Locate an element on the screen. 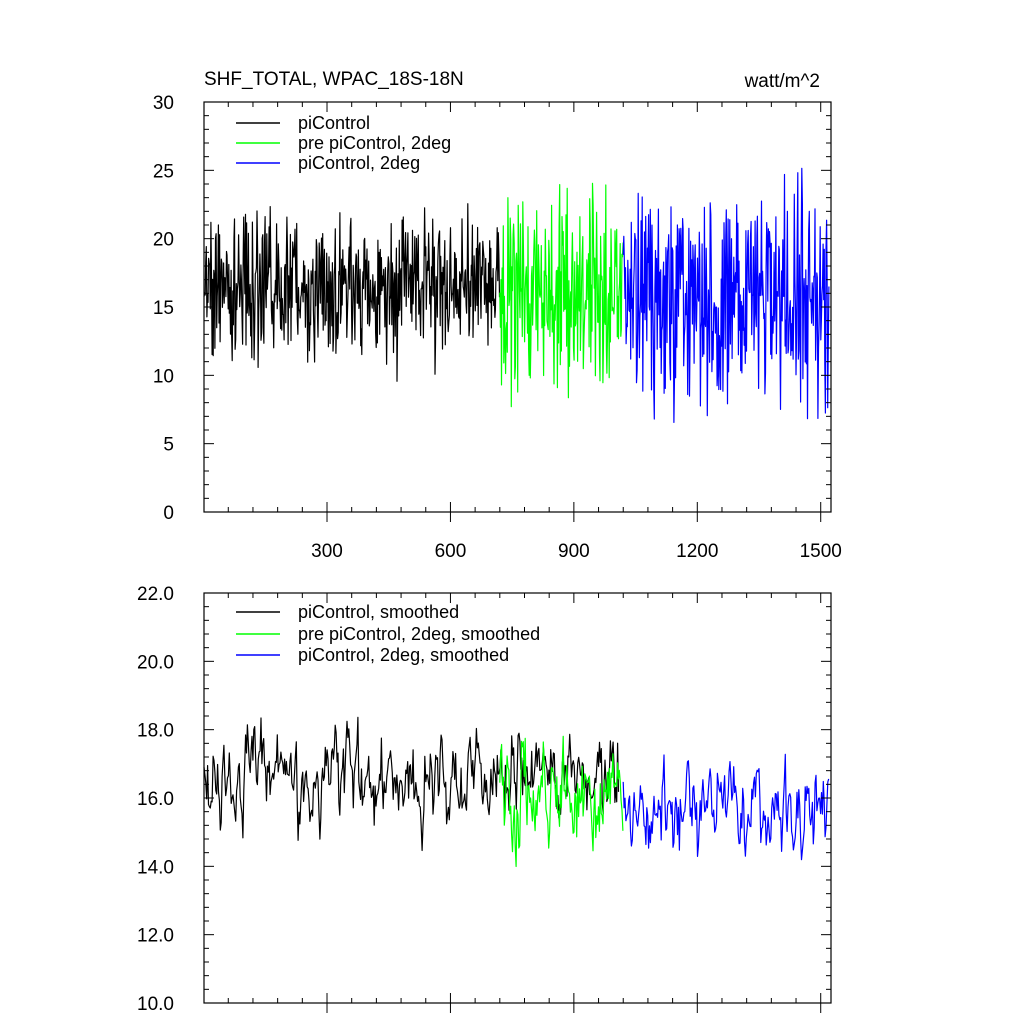 The height and width of the screenshot is (1024, 1024). legend-label-piControl: piControl is located at coordinates (334, 123).